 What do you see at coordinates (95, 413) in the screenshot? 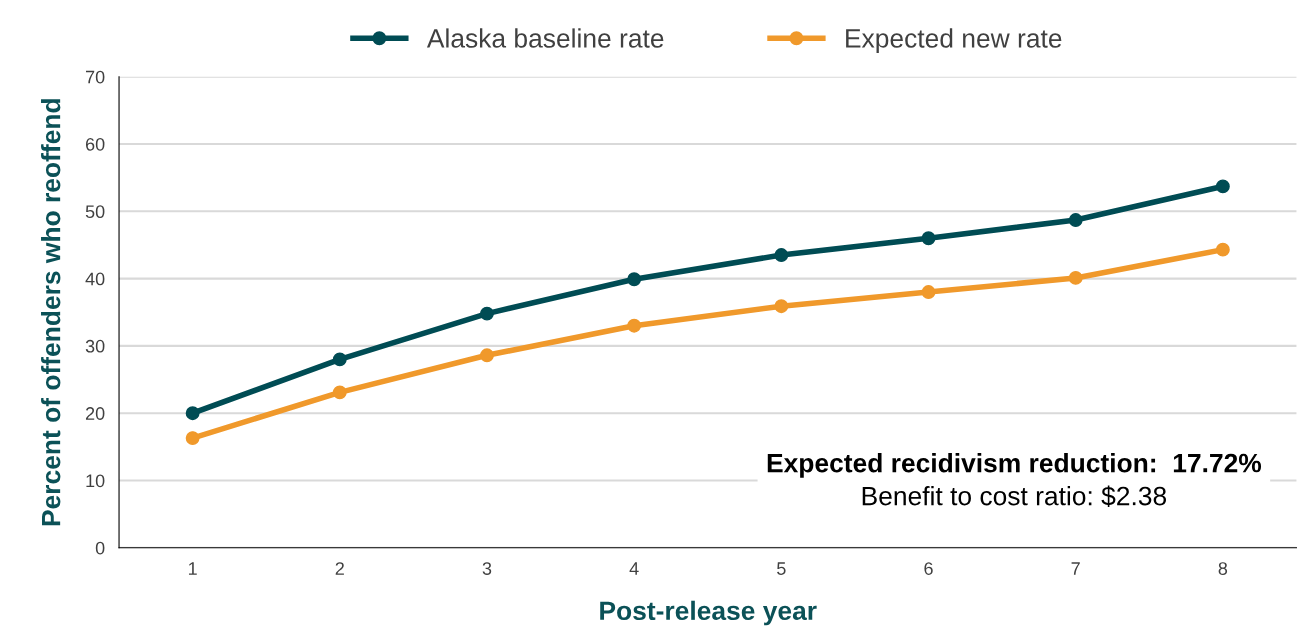
I see `y-tick-label: 20` at bounding box center [95, 413].